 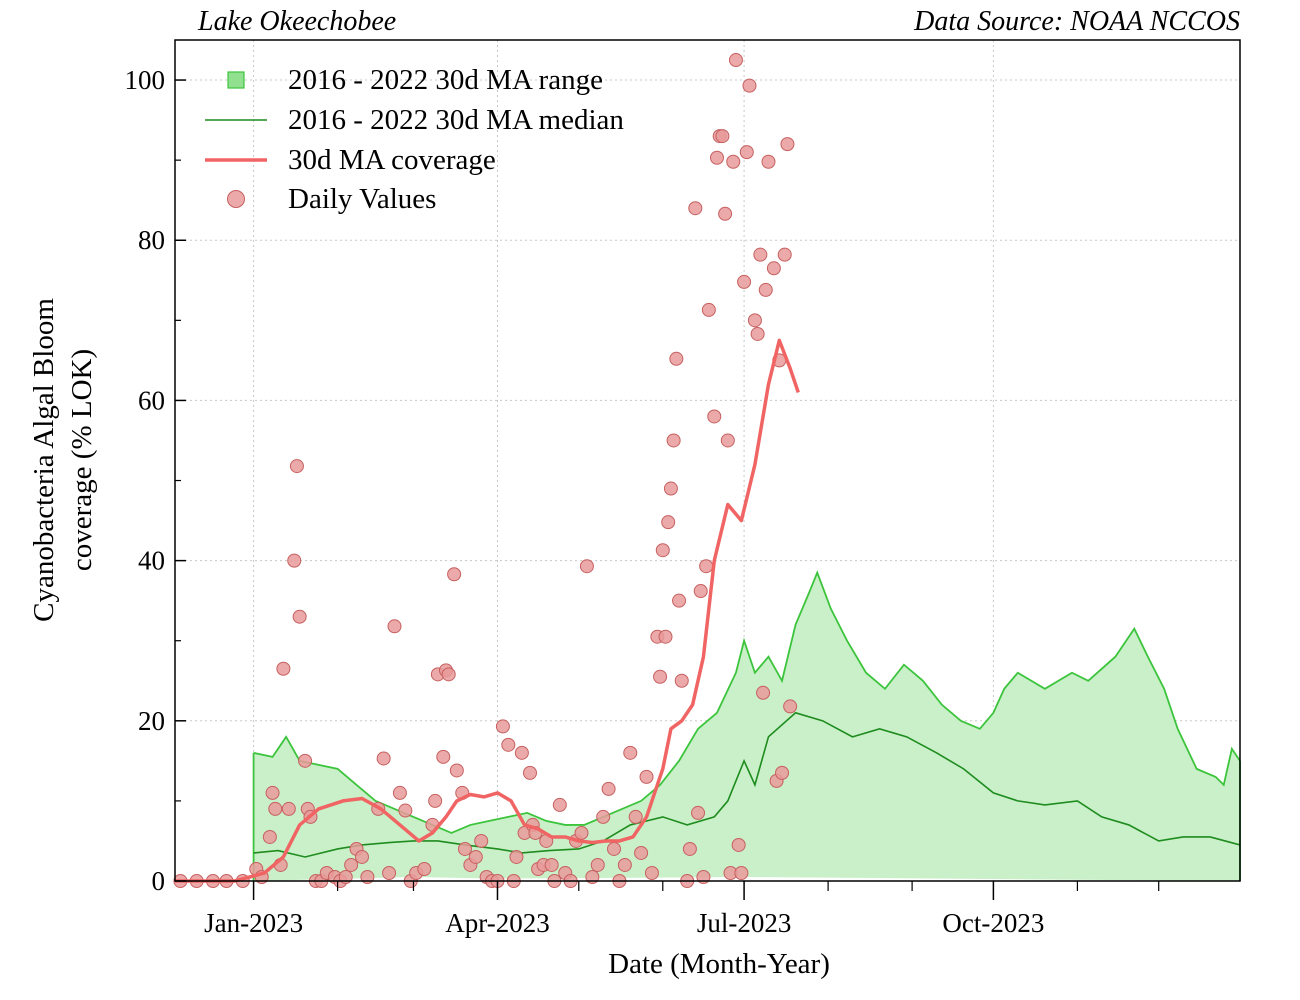 I want to click on header-left: Lake Okeechobee, so click(x=296, y=21).